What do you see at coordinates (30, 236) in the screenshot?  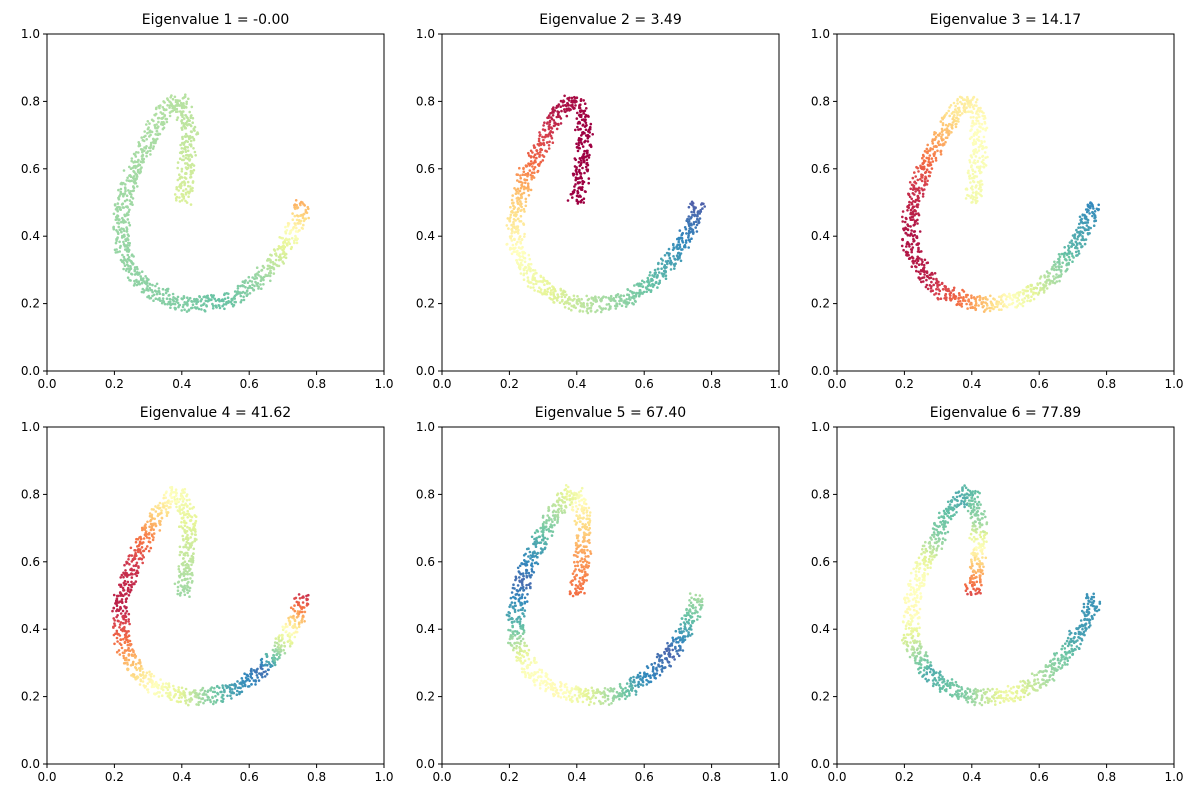 I see `y-tick-label: 0.4` at bounding box center [30, 236].